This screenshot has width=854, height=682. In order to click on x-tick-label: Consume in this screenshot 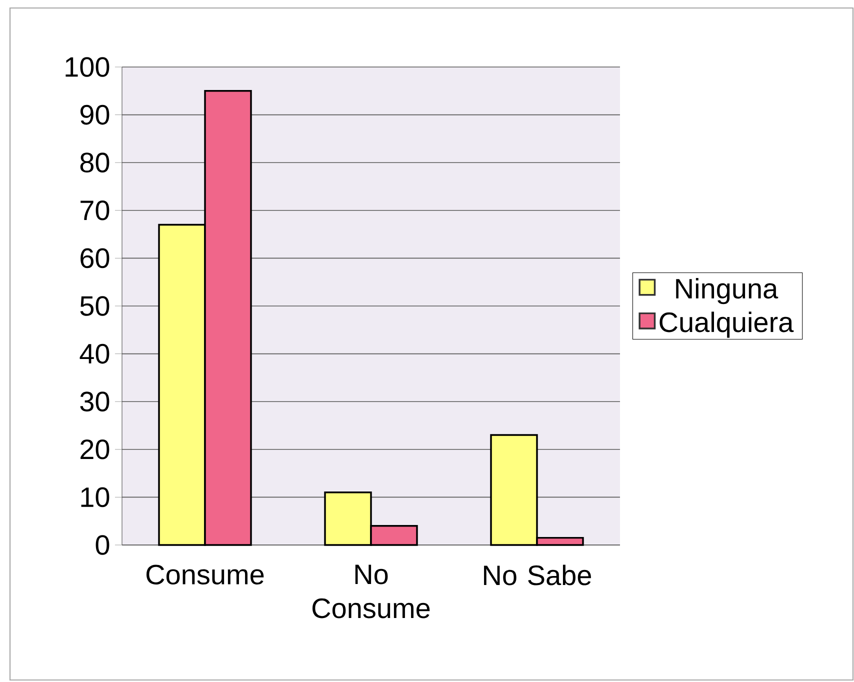, I will do `click(205, 574)`.